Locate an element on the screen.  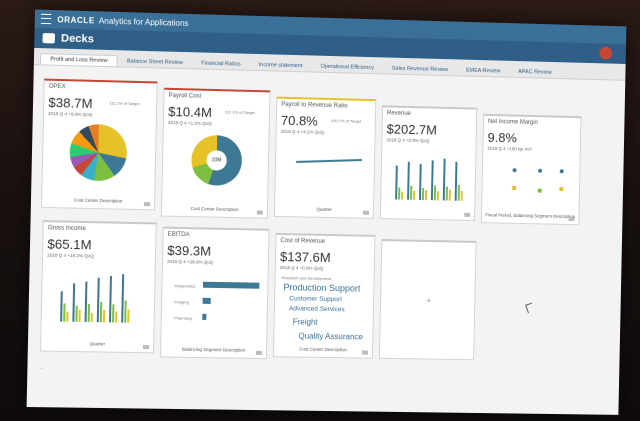
opex-kpi: $38.7M is located at coordinates (70, 103).